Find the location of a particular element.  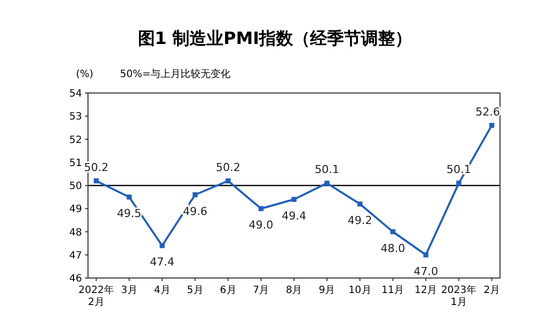

x-tick-label: 2023年 1月 is located at coordinates (459, 296).